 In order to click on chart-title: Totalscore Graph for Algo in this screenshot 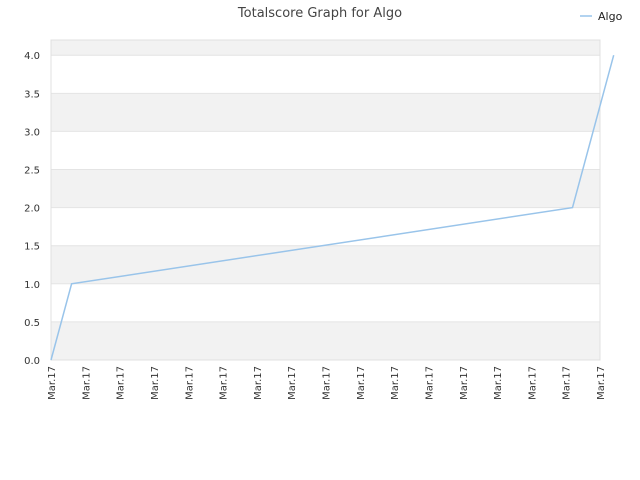, I will do `click(319, 13)`.